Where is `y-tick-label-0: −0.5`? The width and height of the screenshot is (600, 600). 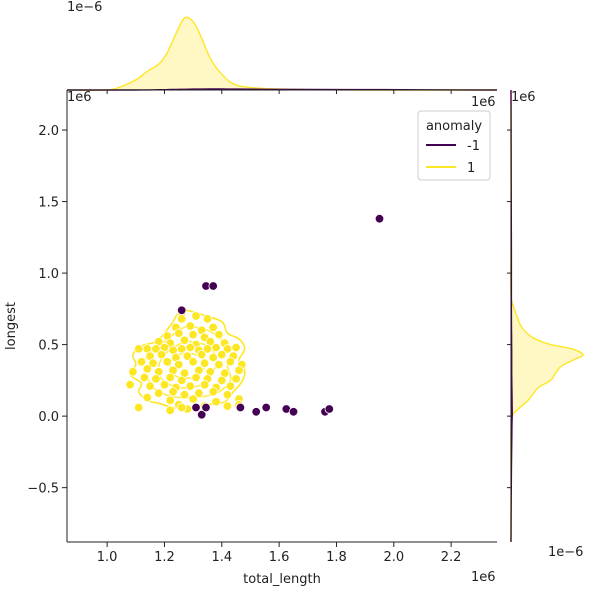
y-tick-label-0: −0.5 is located at coordinates (43, 489).